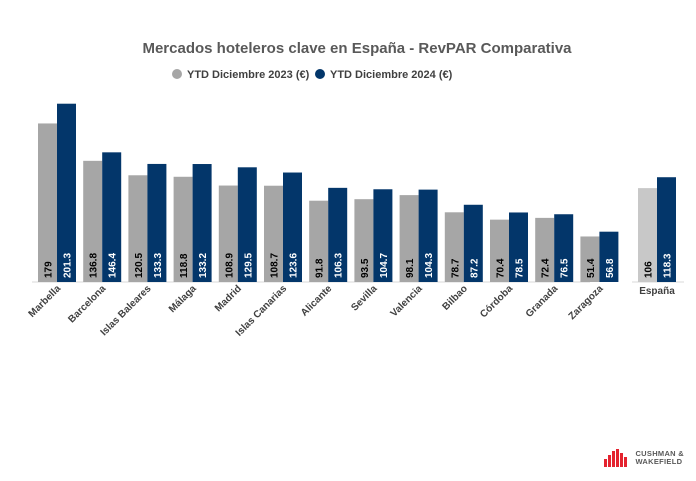 This screenshot has width=696, height=481. What do you see at coordinates (49, 269) in the screenshot?
I see `data-label-marbella-2023: 179` at bounding box center [49, 269].